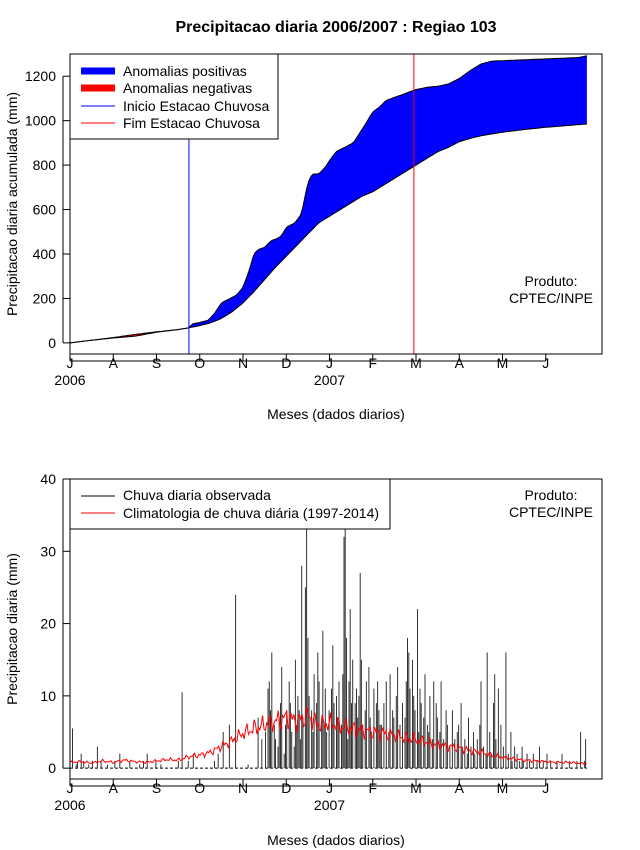 This screenshot has height=850, width=640. I want to click on legend-label-observed: Chuva diaria observada, so click(197, 495).